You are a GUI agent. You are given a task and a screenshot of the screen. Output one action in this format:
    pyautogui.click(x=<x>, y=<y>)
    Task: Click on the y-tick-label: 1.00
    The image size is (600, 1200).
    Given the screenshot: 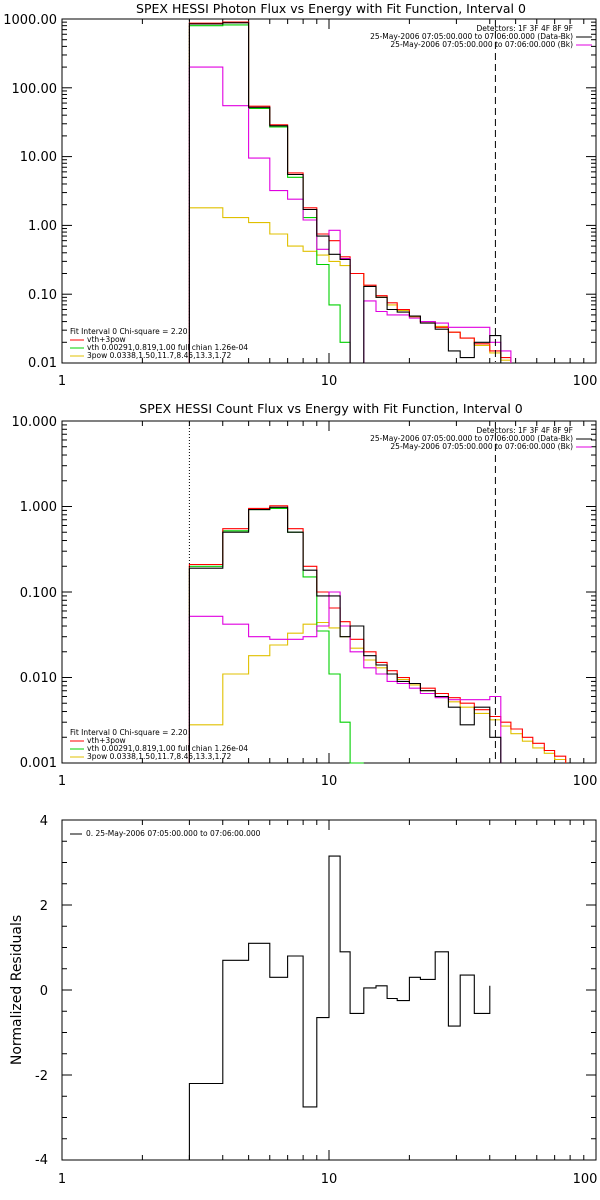 What is the action you would take?
    pyautogui.click(x=42, y=226)
    